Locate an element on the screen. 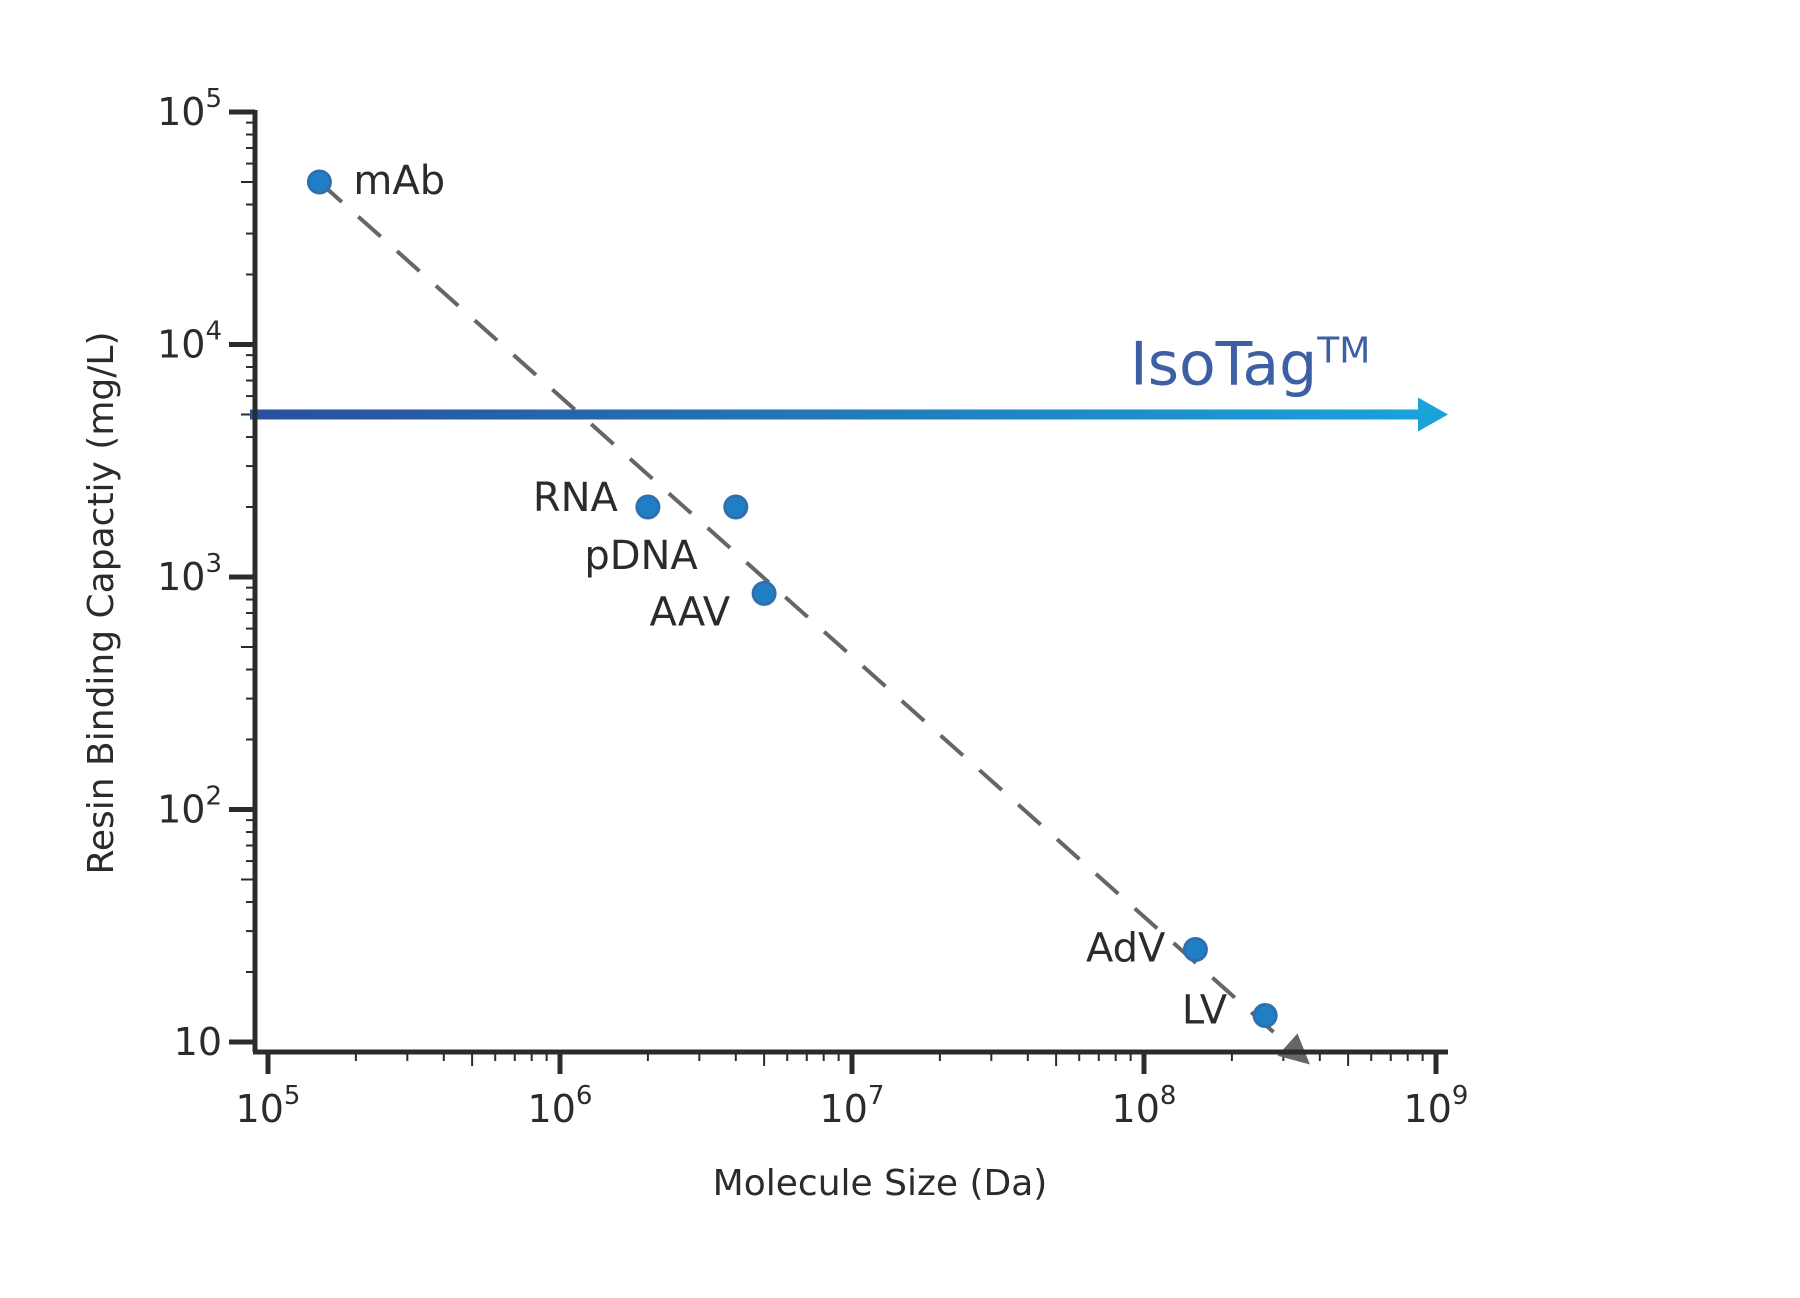 The image size is (1800, 1298). data-point-label: LV is located at coordinates (1205, 1011).